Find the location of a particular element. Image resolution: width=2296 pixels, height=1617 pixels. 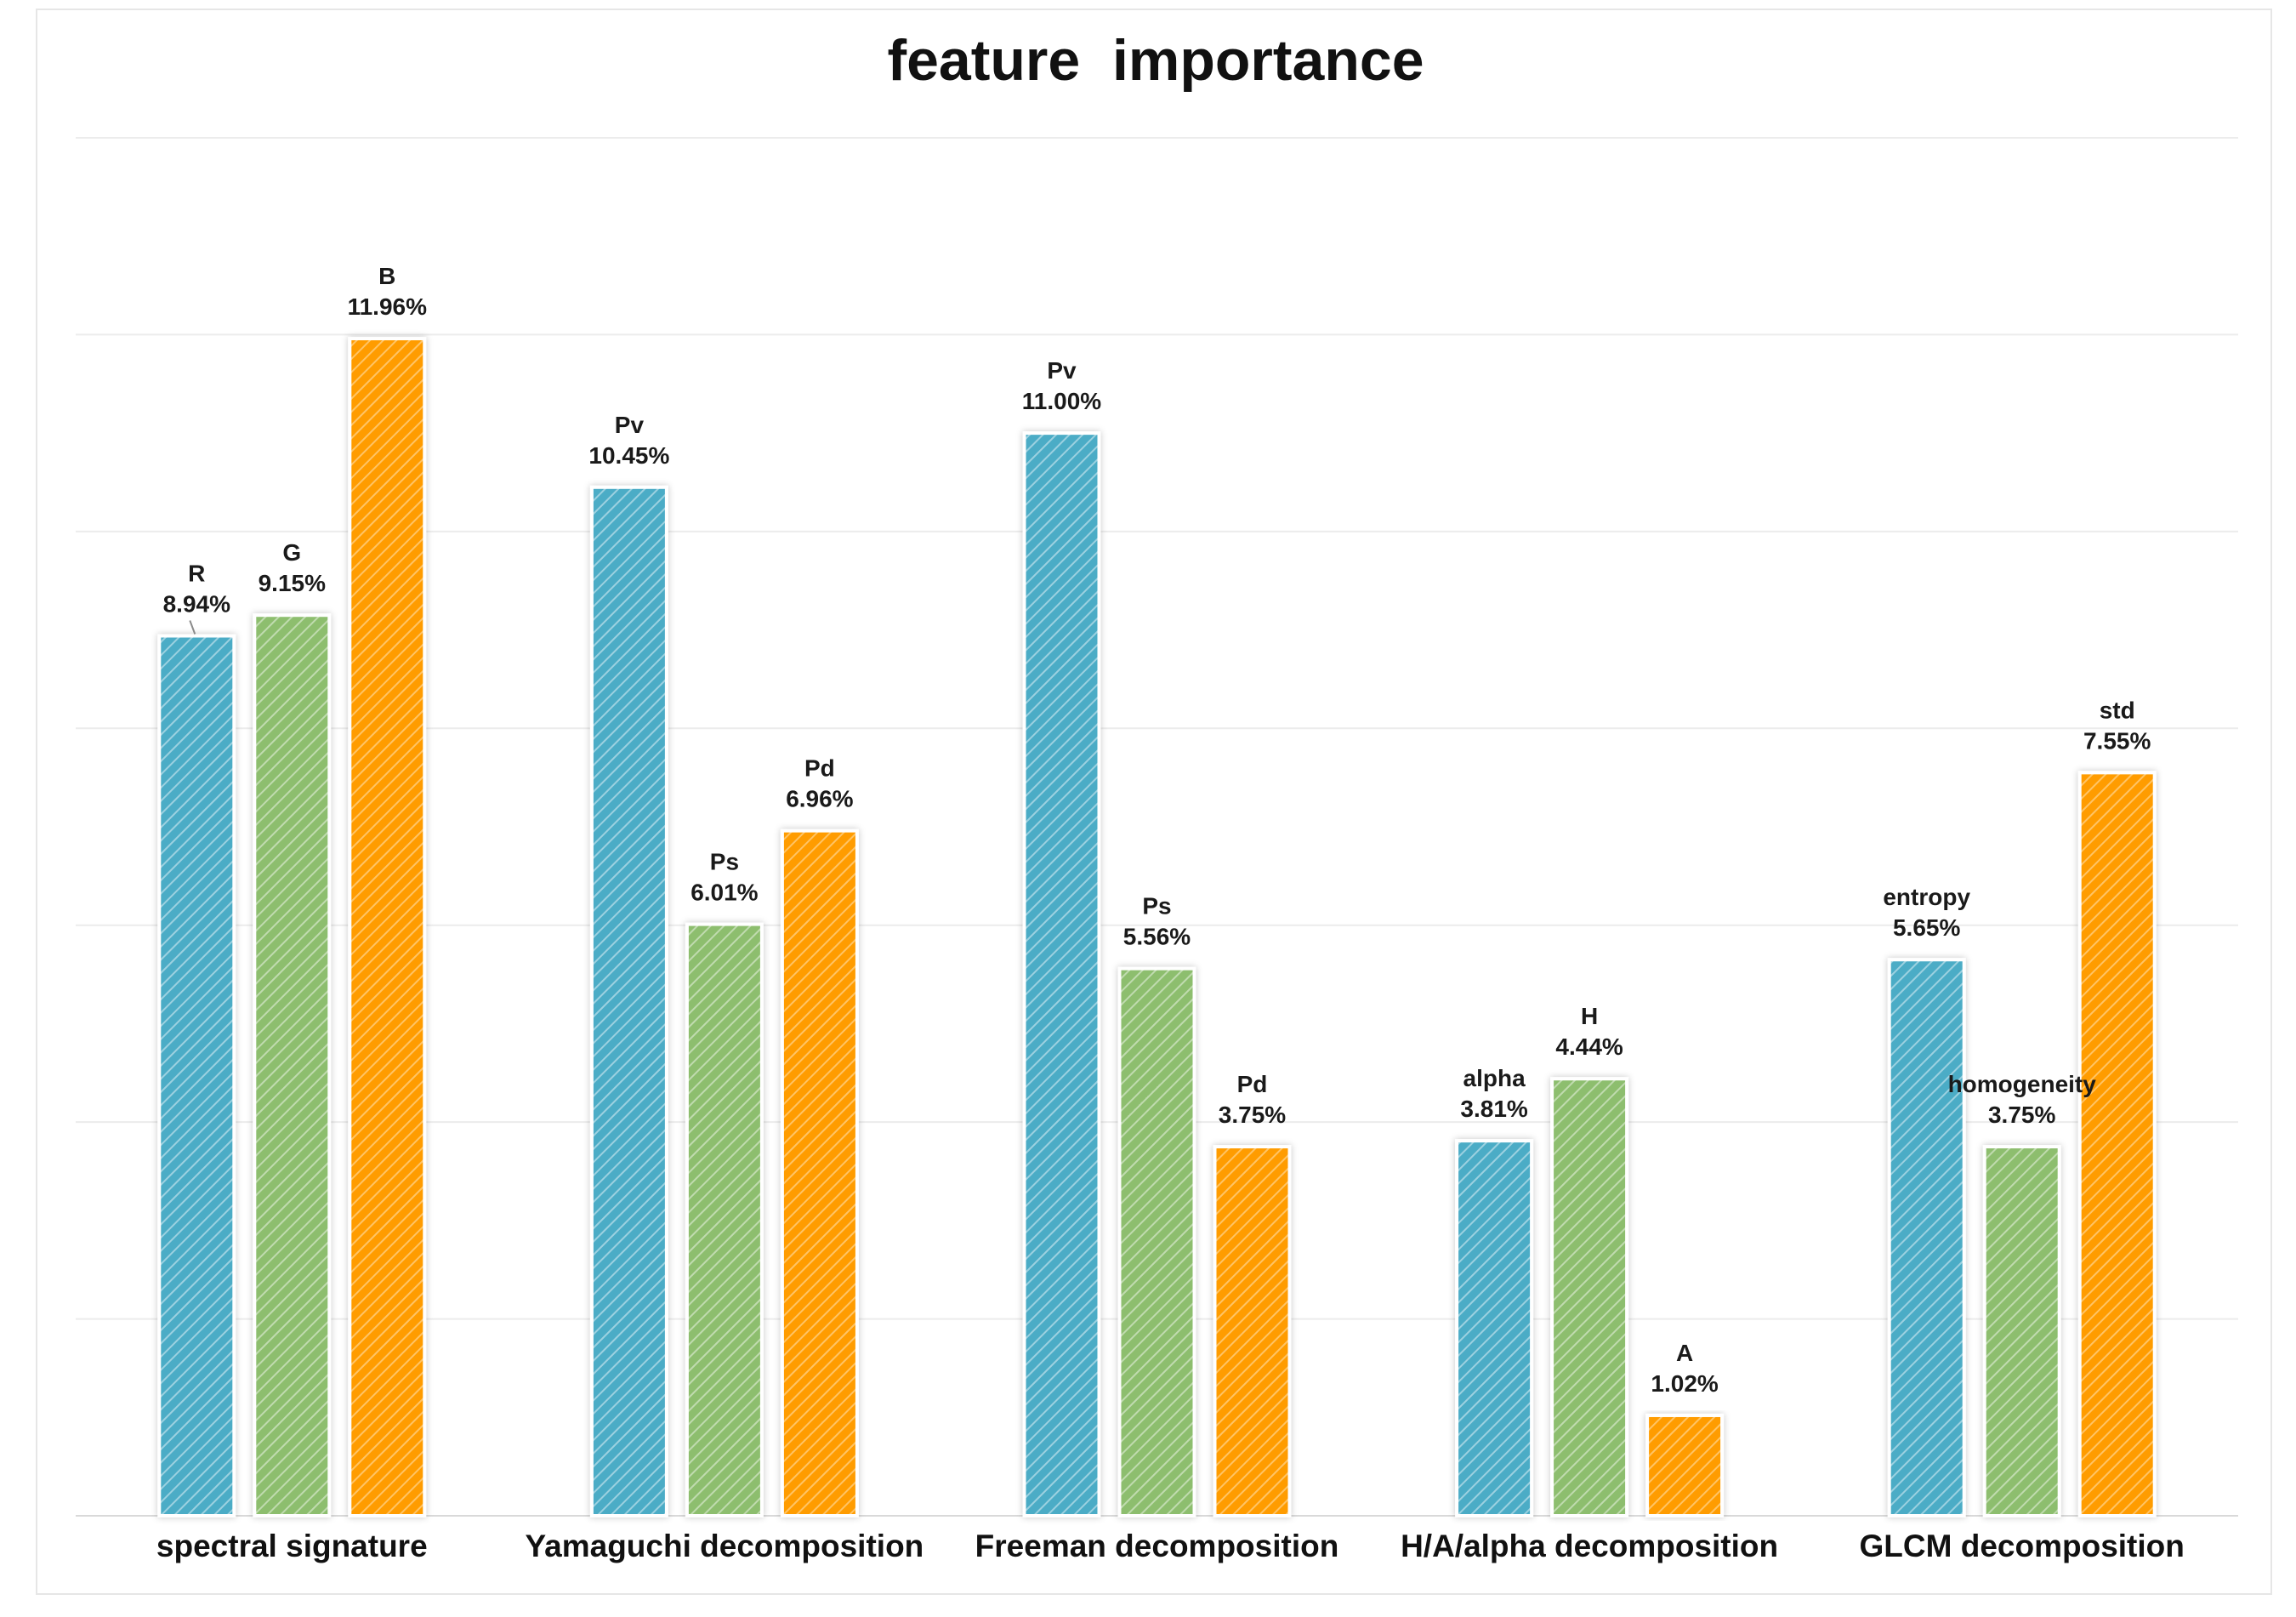

bar-value-label: 1.02% is located at coordinates (1684, 1383).